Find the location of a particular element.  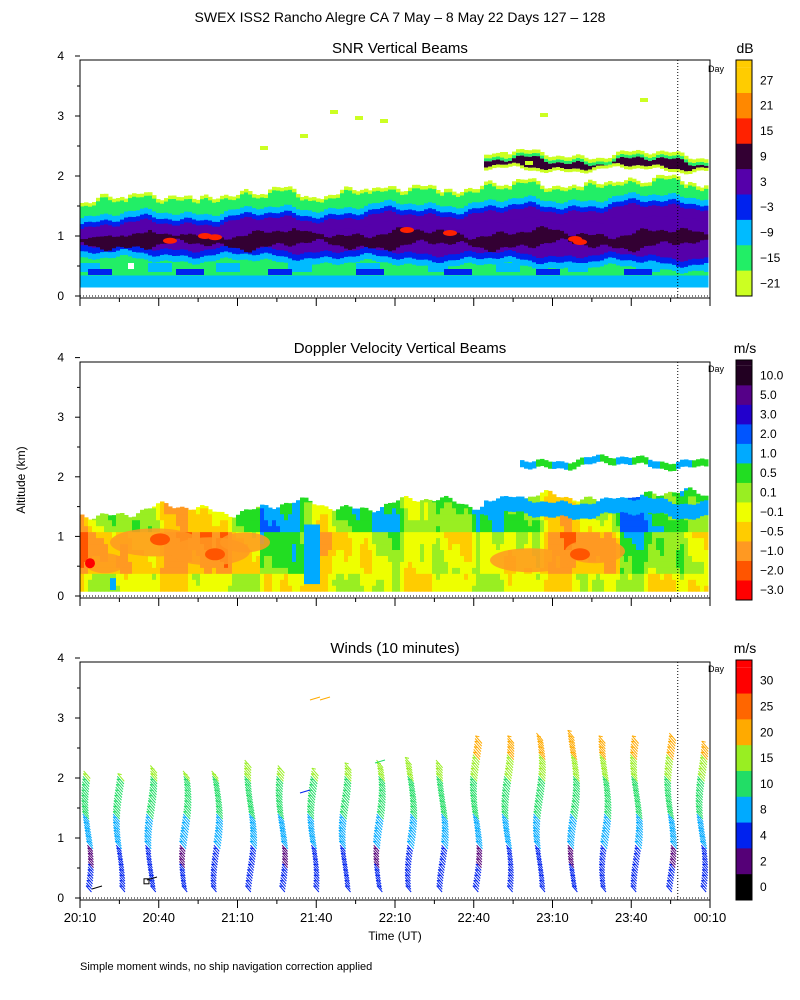

colorbar-swatch is located at coordinates (744, 434).